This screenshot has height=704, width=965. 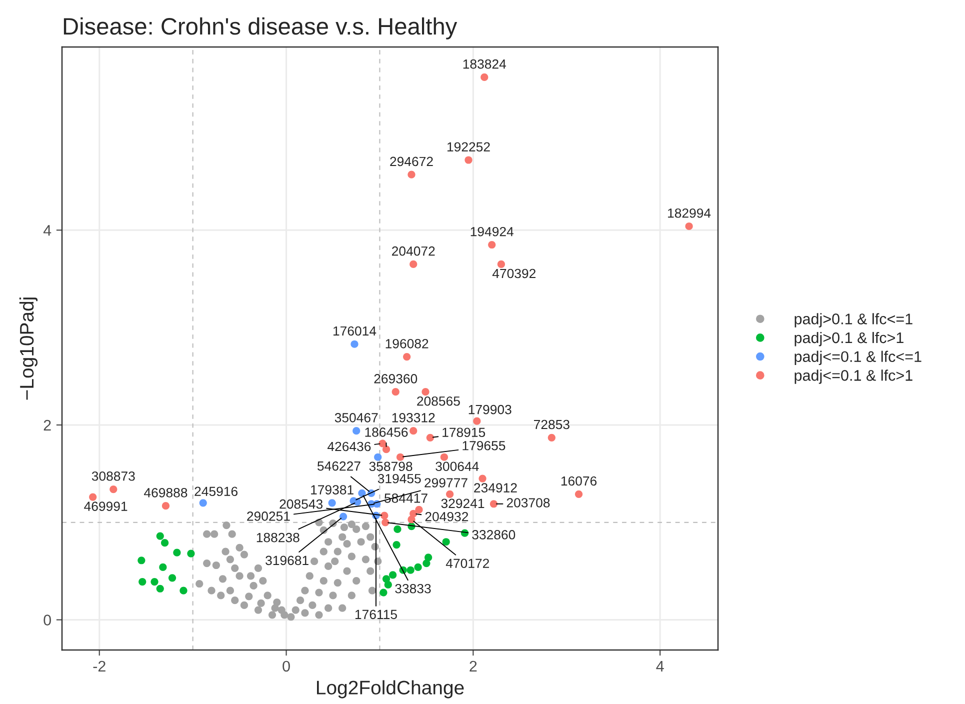 I want to click on legend-label: padj<=0.1 & lfc>1, so click(x=853, y=377).